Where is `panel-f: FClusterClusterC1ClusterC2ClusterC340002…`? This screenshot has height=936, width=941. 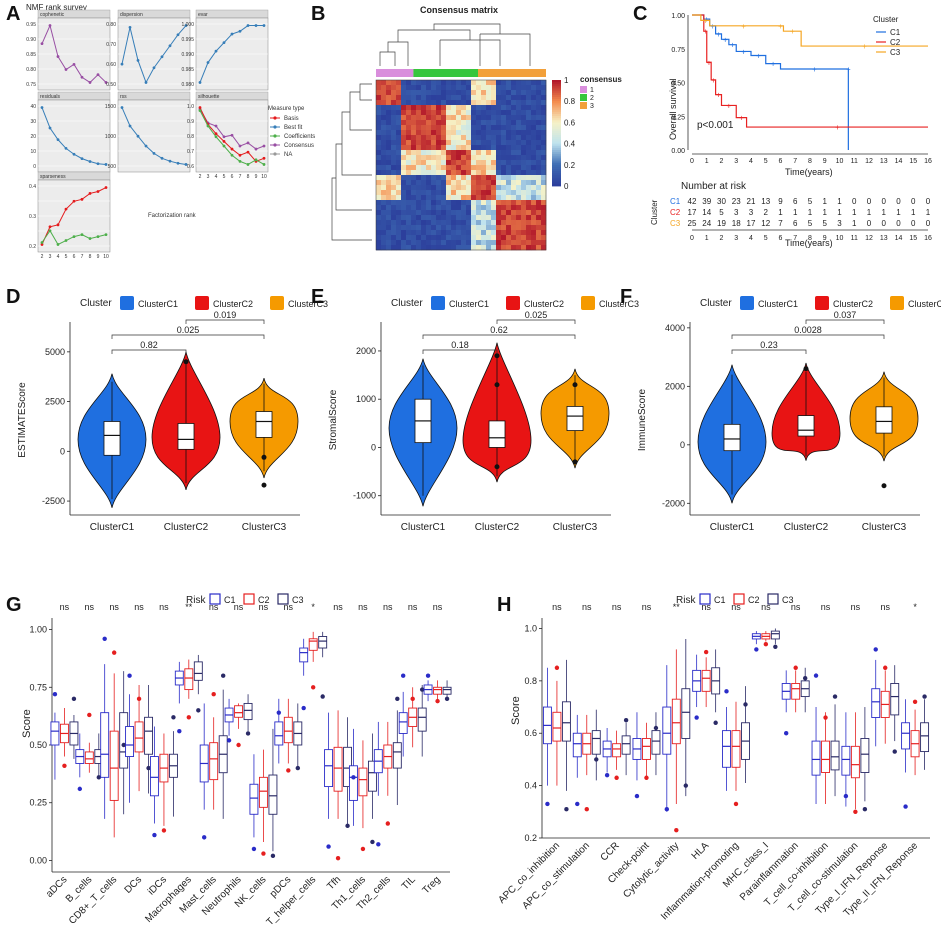 panel-f: FClusterClusterC1ClusterC2ClusterC340002… is located at coordinates (780, 409).